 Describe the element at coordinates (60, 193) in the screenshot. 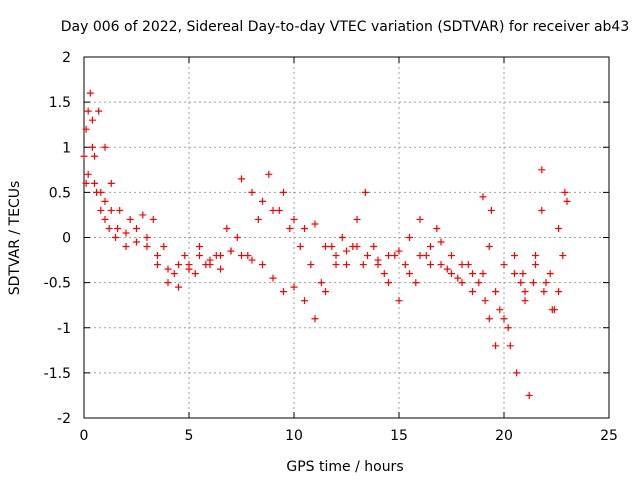

I see `y-tick-label: 0.5` at that location.